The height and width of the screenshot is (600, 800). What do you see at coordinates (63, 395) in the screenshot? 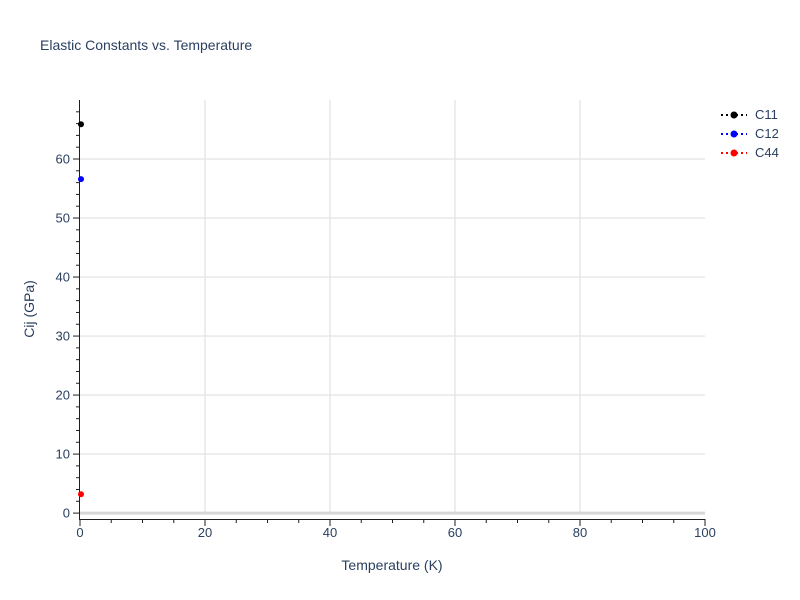
I see `y-tick-label: 20` at bounding box center [63, 395].